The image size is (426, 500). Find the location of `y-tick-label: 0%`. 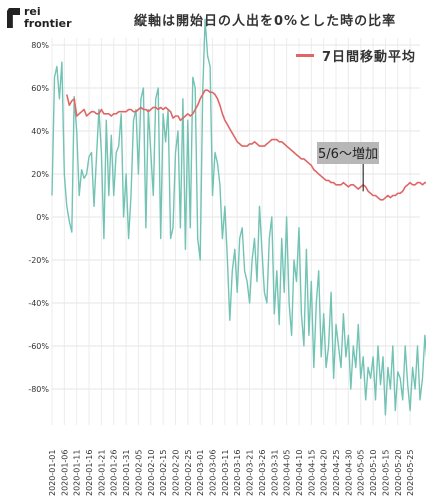

y-tick-label: 0% is located at coordinates (42, 217).